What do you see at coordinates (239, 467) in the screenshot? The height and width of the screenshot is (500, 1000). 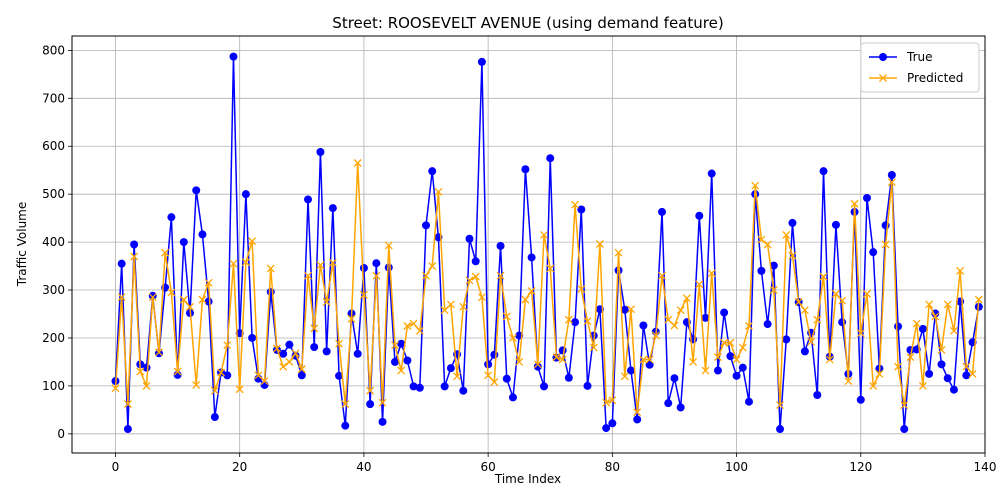 I see `x-tick-label: 20` at bounding box center [239, 467].